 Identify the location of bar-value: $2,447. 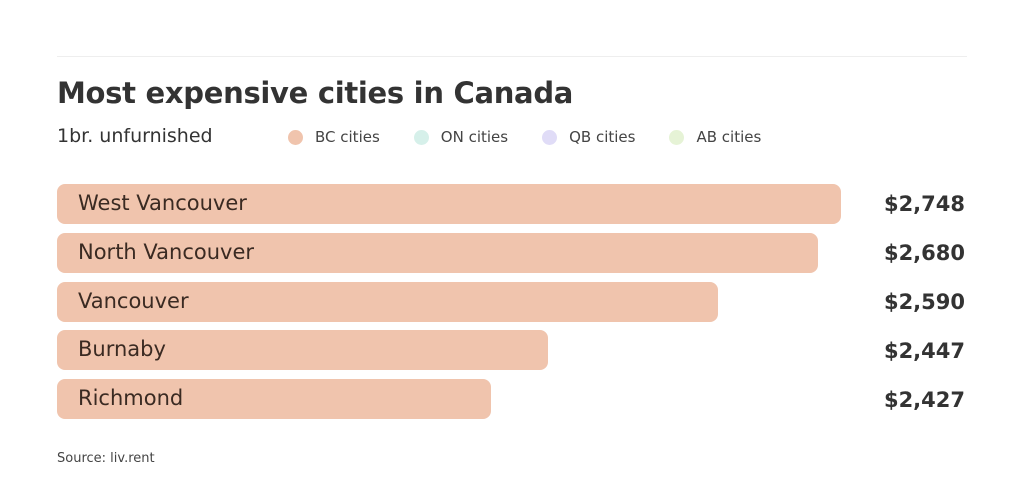
(924, 351).